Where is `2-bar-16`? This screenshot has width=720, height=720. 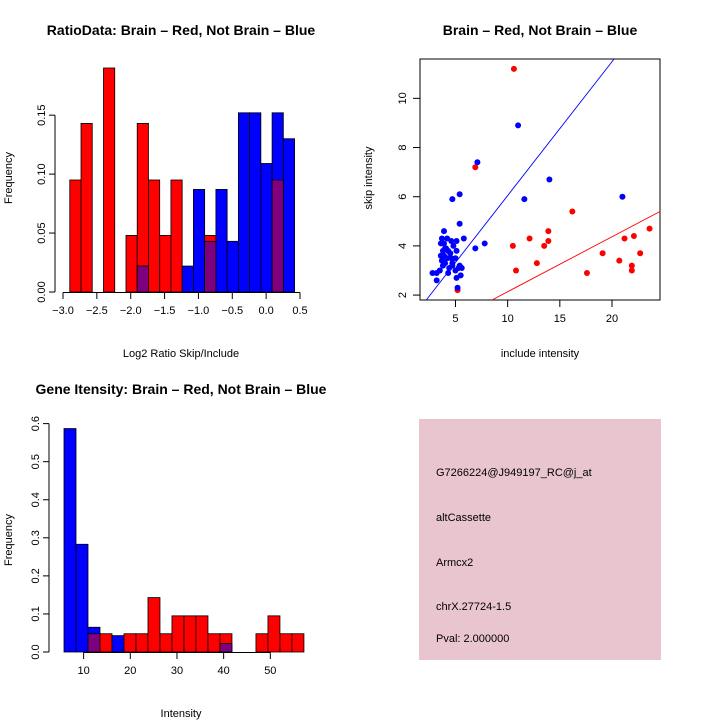
2-bar-16 is located at coordinates (262, 643).